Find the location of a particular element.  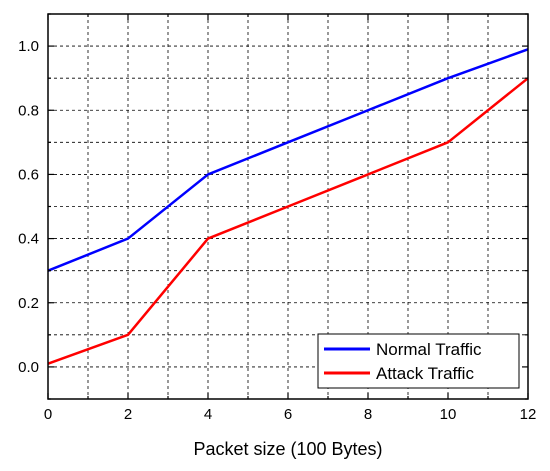

y-tick-label: 1.0 is located at coordinates (28, 46).